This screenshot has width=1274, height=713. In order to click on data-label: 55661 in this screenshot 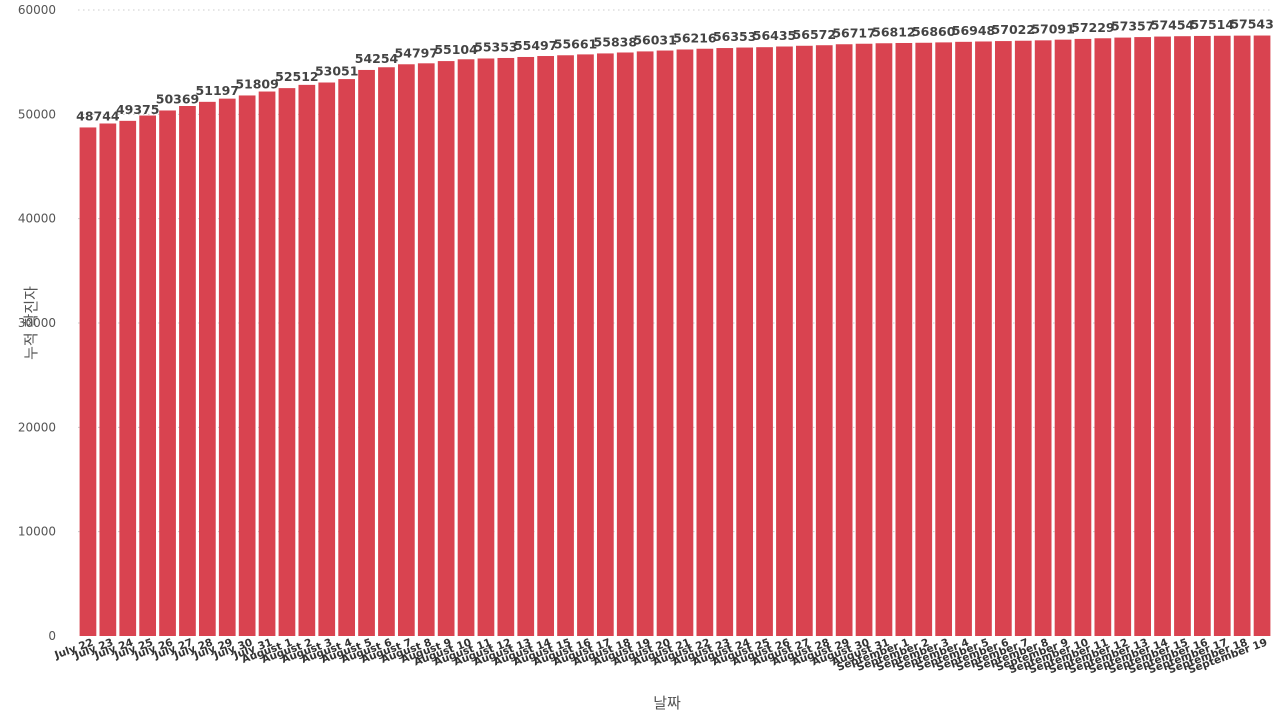, I will do `click(576, 43)`.